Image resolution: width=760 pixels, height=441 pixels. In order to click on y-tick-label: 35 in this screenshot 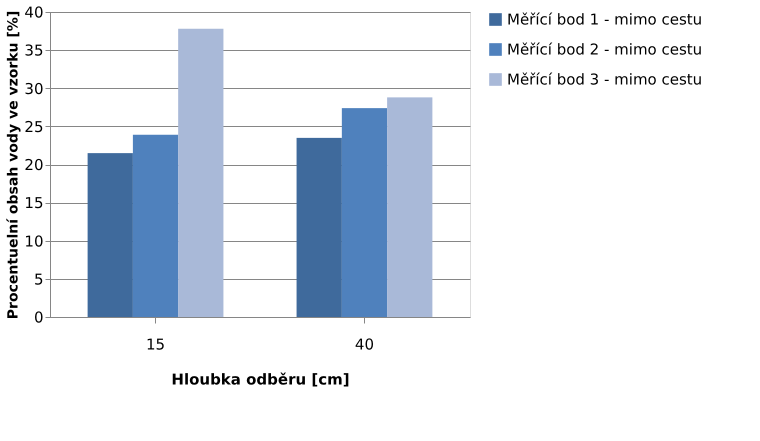, I will do `click(34, 51)`.